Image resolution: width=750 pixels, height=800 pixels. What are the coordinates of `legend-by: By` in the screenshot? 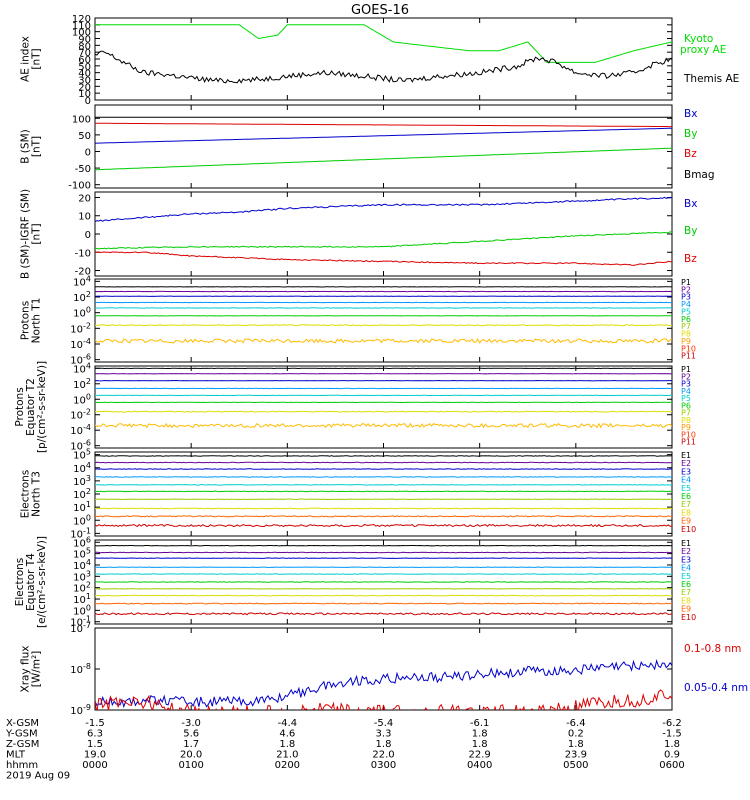 It's located at (690, 231).